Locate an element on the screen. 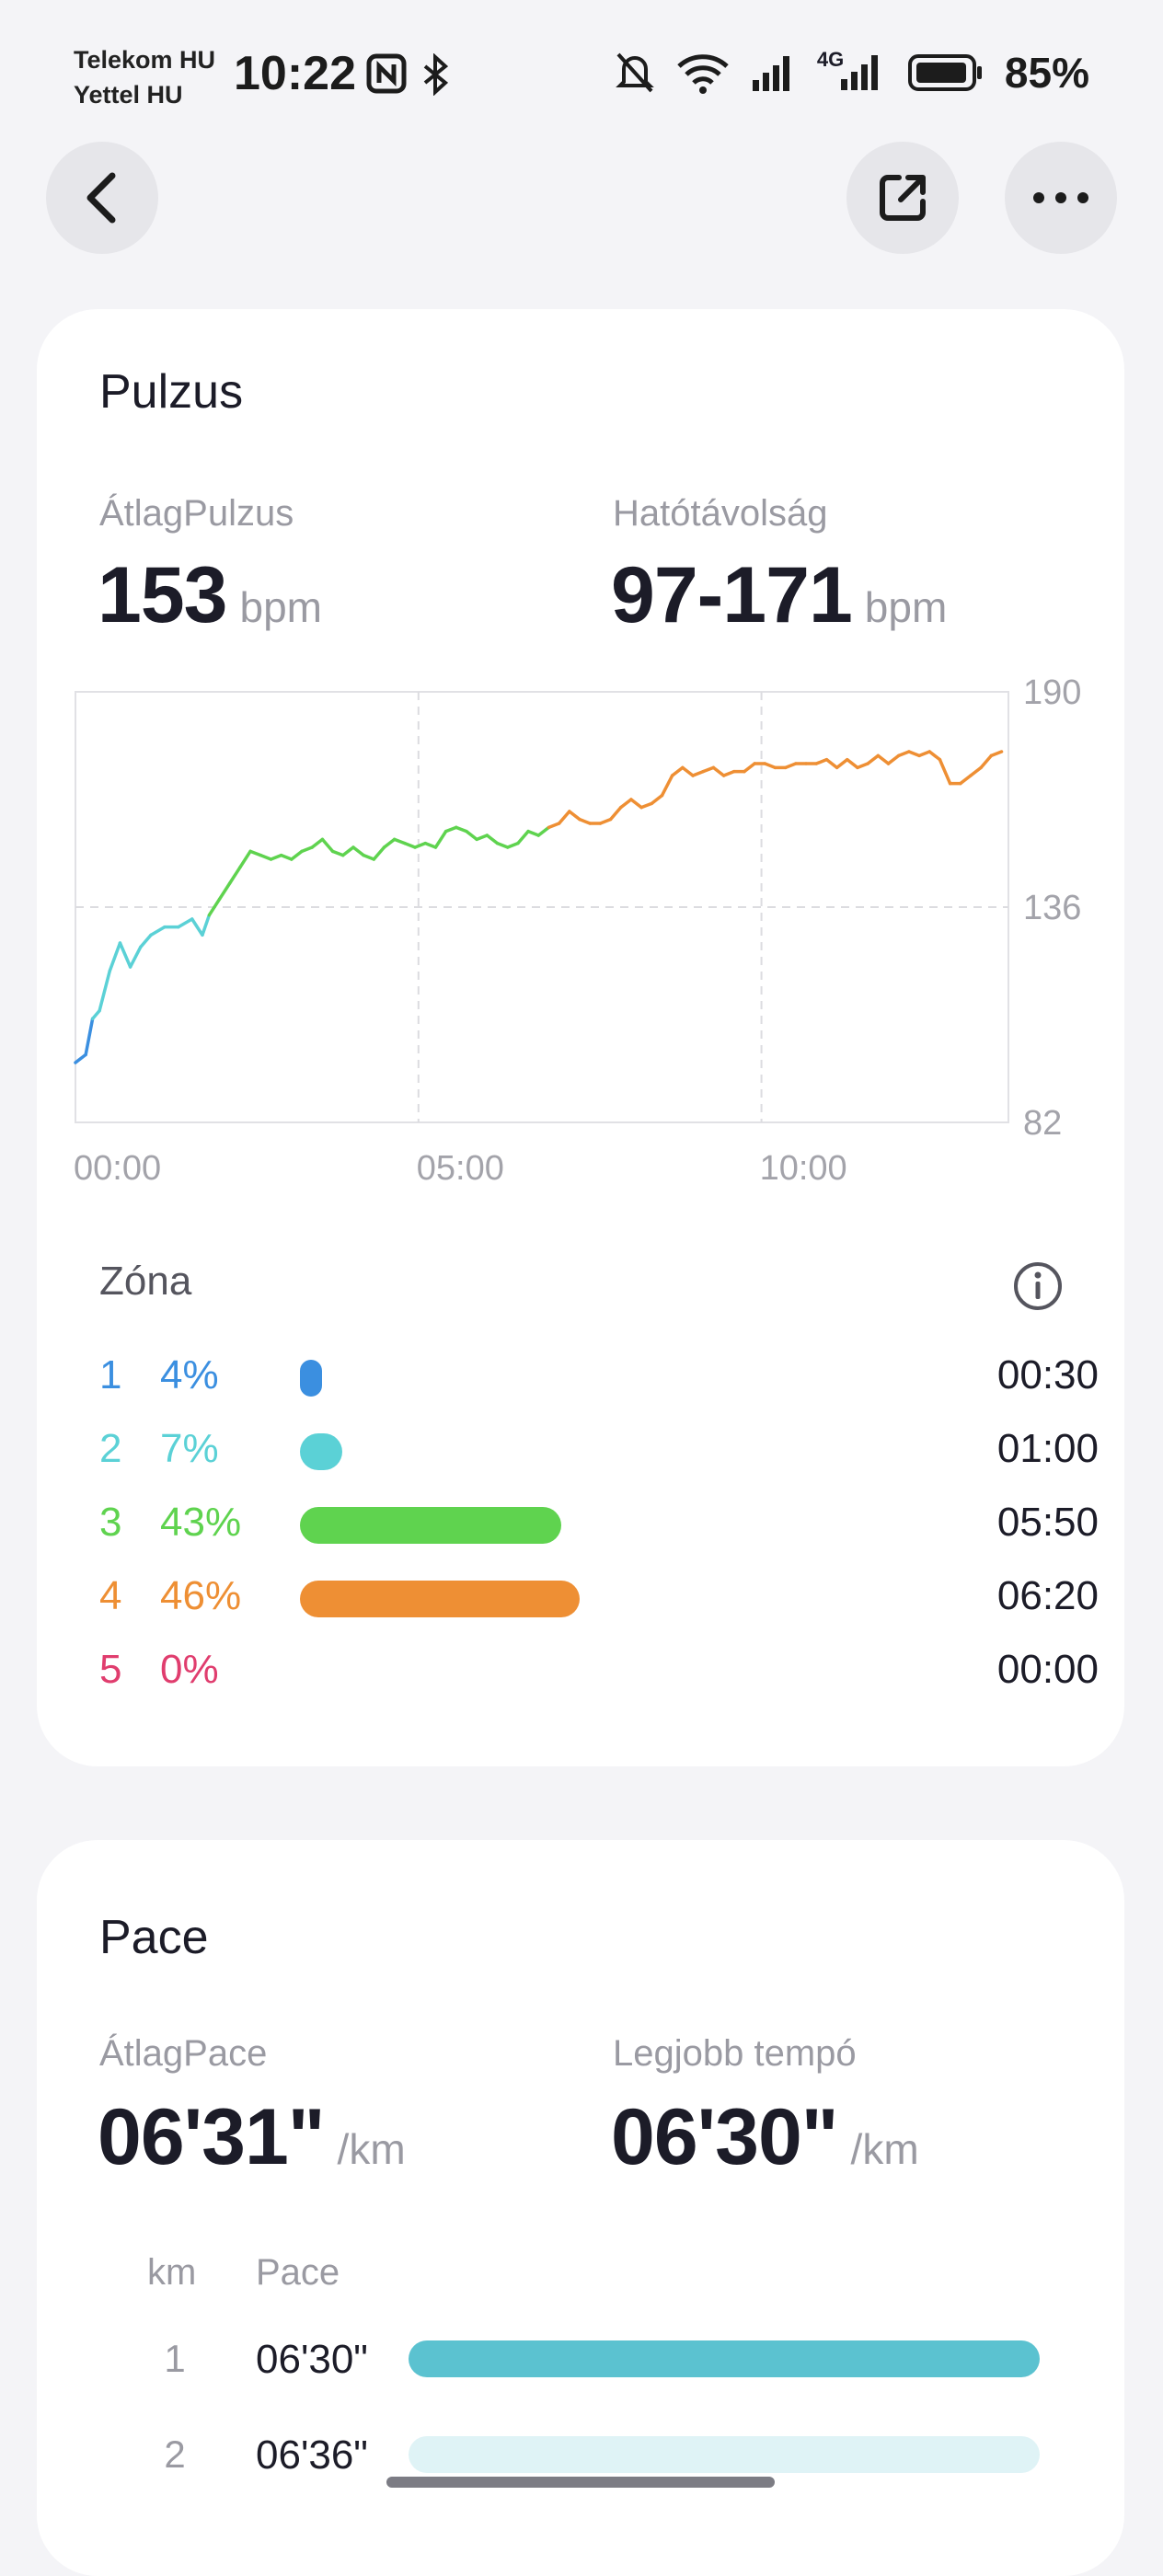 This screenshot has width=1163, height=2576. battery-icon is located at coordinates (945, 72).